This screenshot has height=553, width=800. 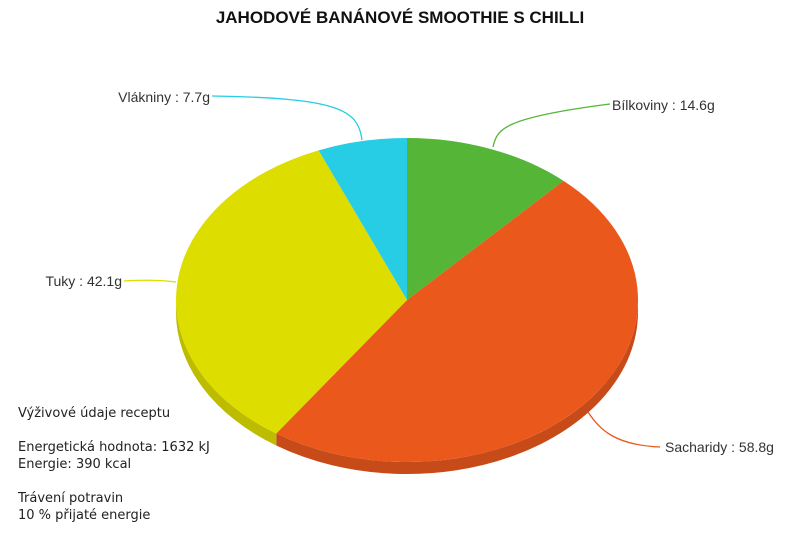 I want to click on leader-line-bílkoviny, so click(x=551, y=125).